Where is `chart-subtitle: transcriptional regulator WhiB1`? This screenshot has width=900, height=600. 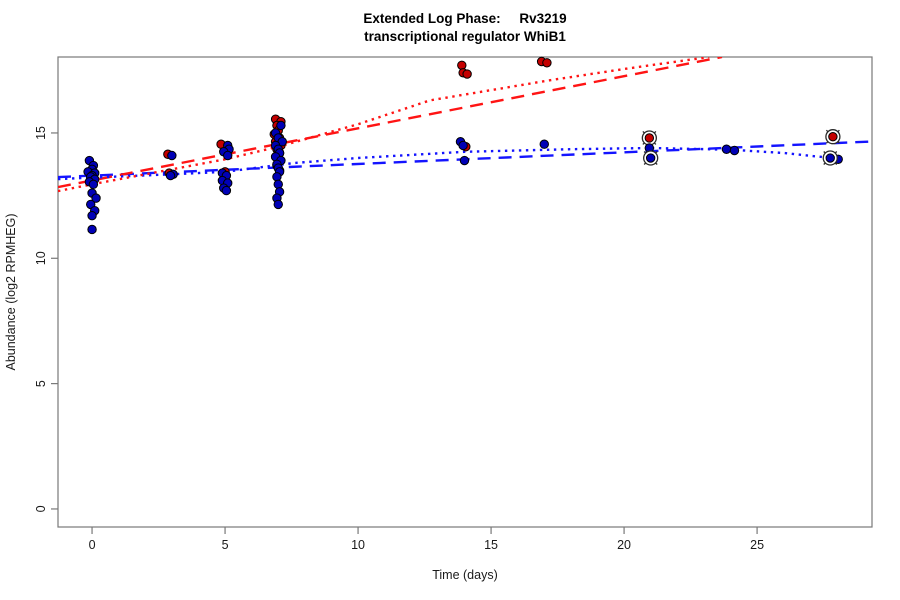
chart-subtitle: transcriptional regulator WhiB1 is located at coordinates (465, 36).